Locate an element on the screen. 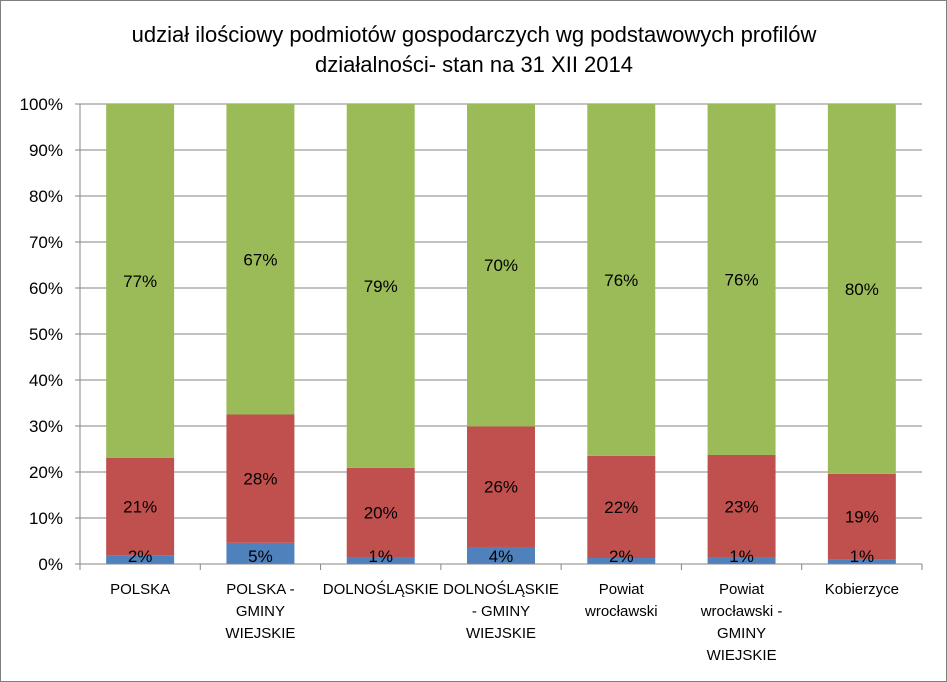  data-label: 79% is located at coordinates (381, 286).